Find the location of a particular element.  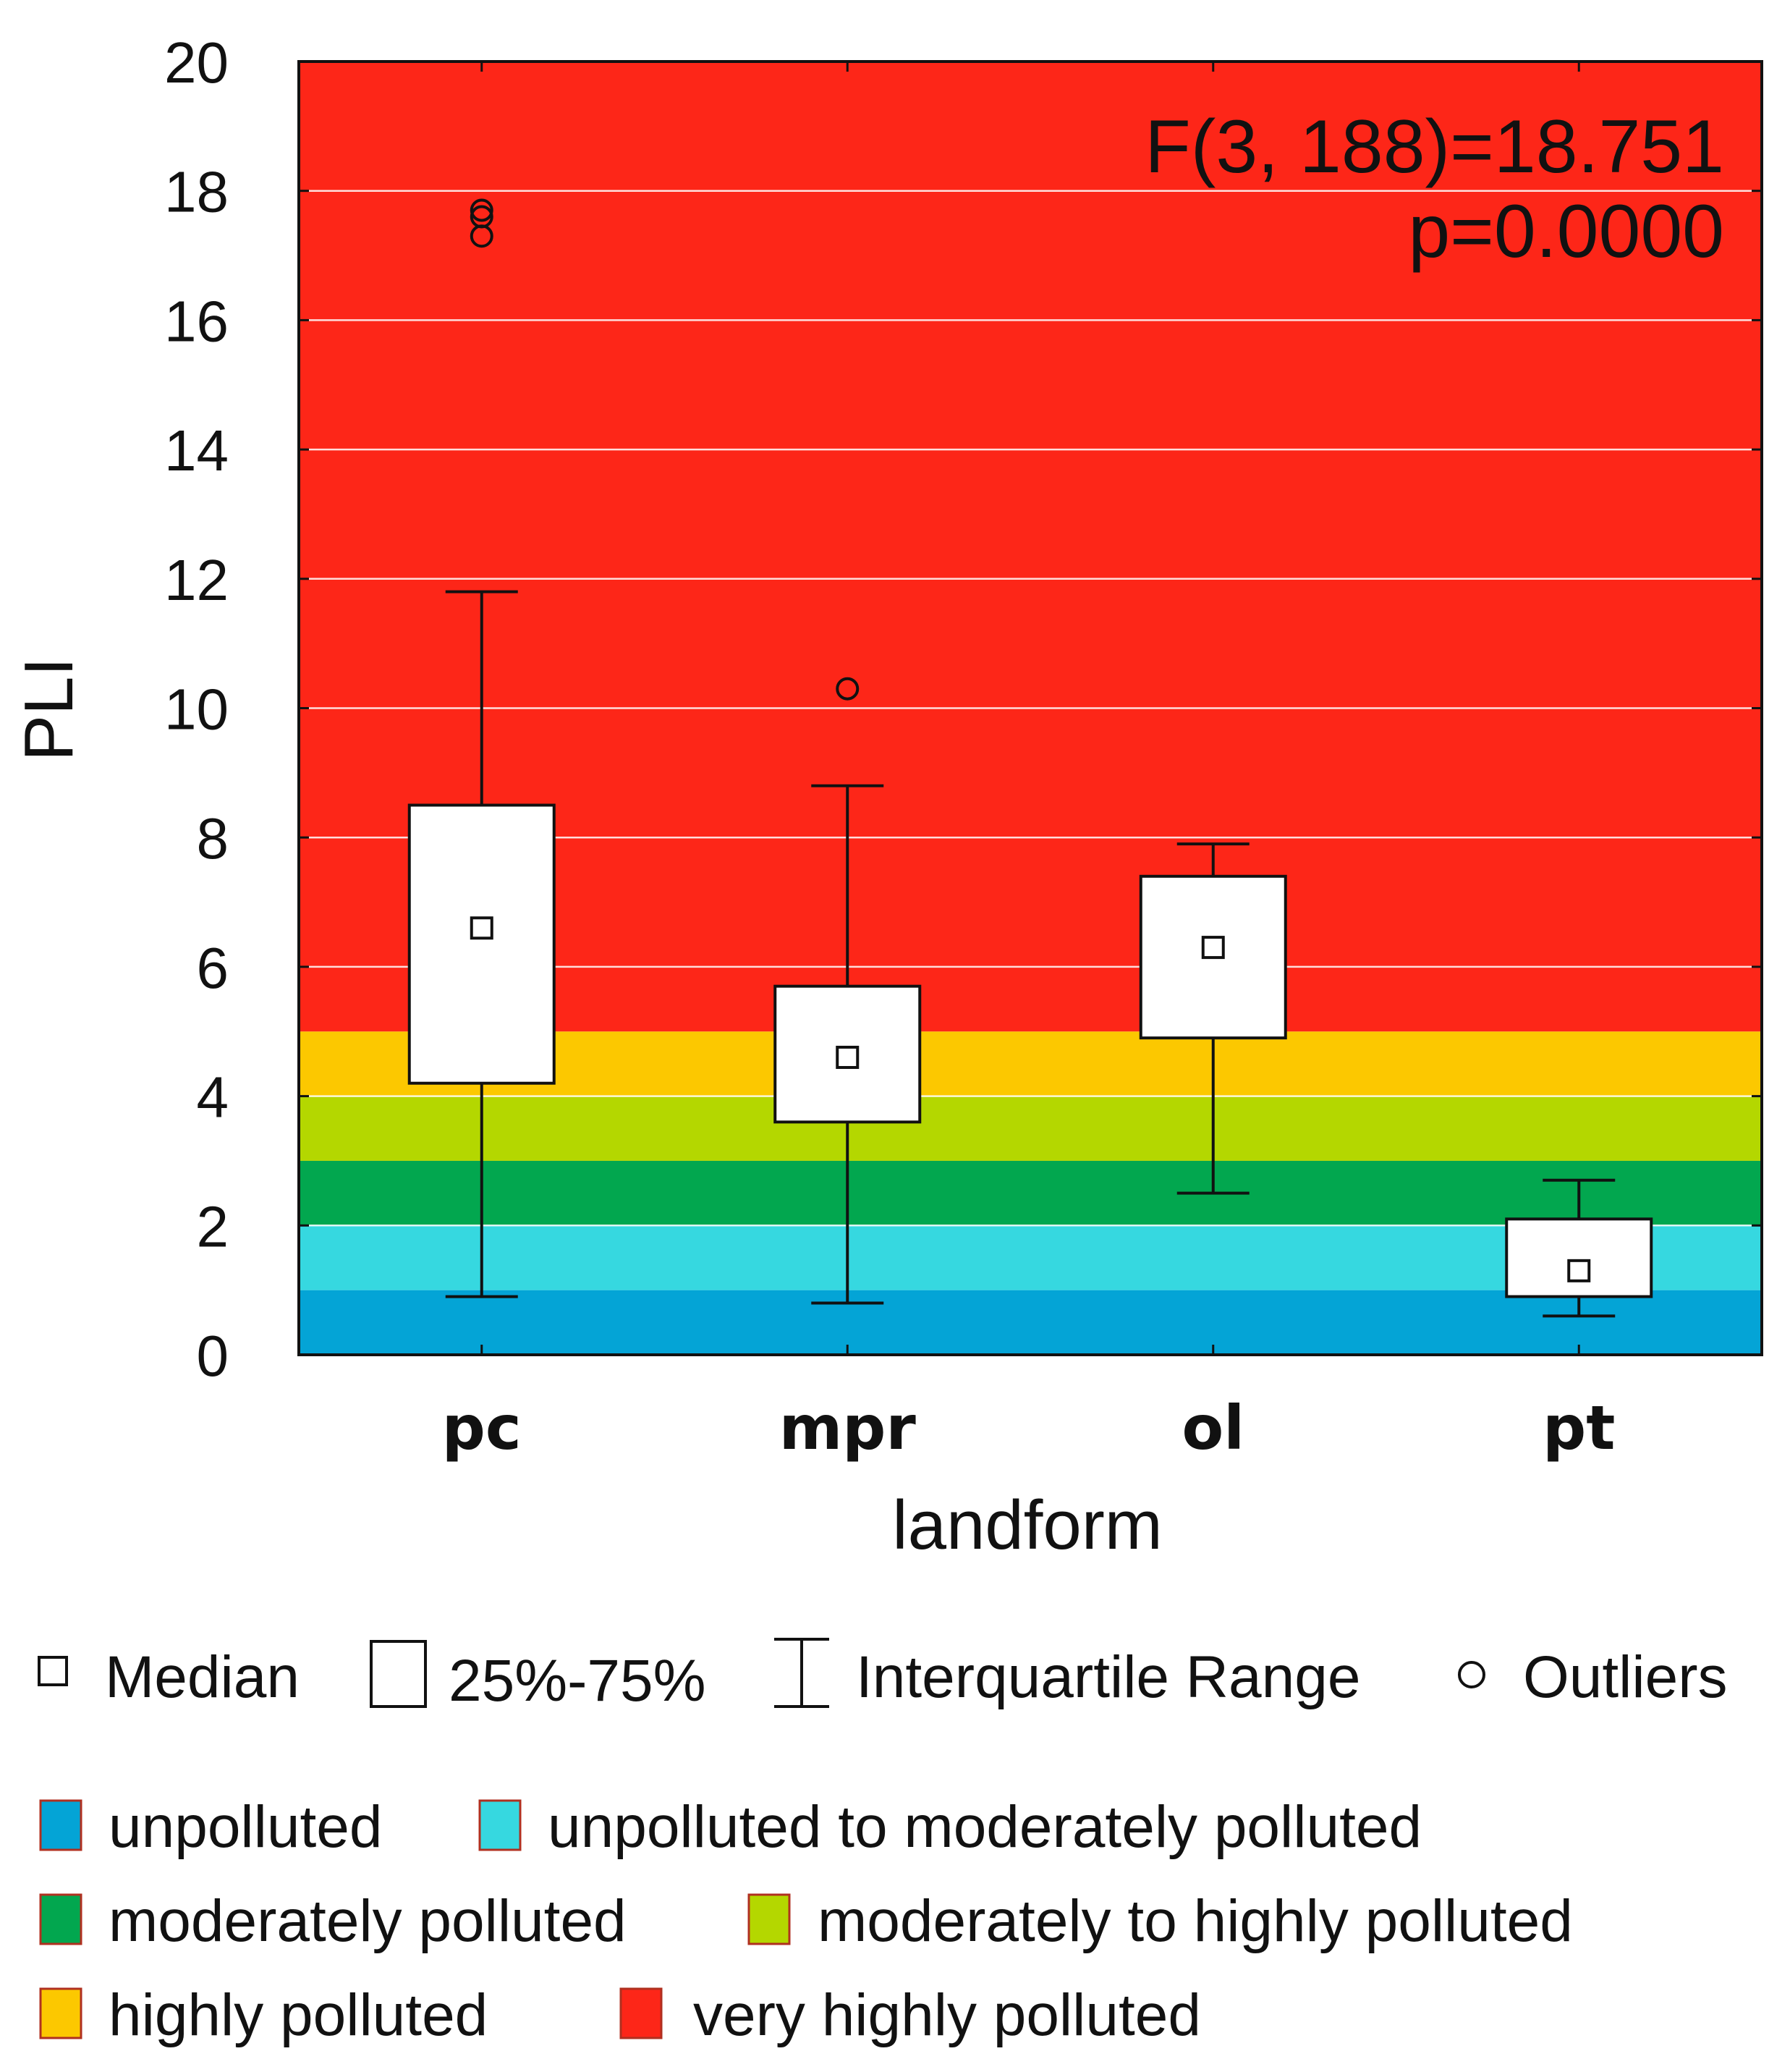

median-marker-mpr is located at coordinates (848, 1057).